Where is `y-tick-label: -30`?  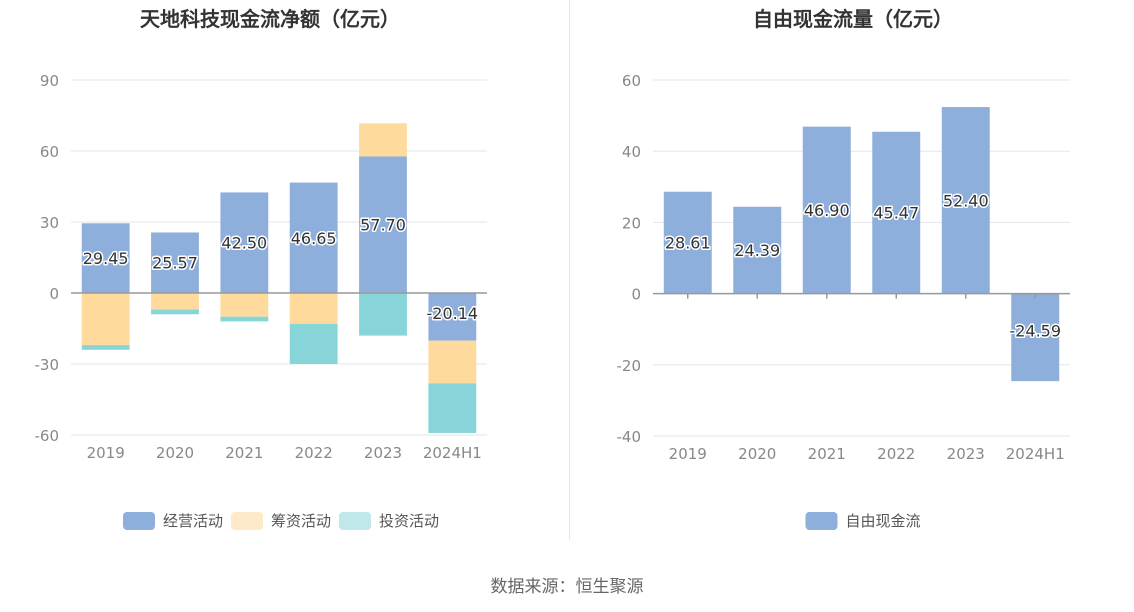 y-tick-label: -30 is located at coordinates (47, 365).